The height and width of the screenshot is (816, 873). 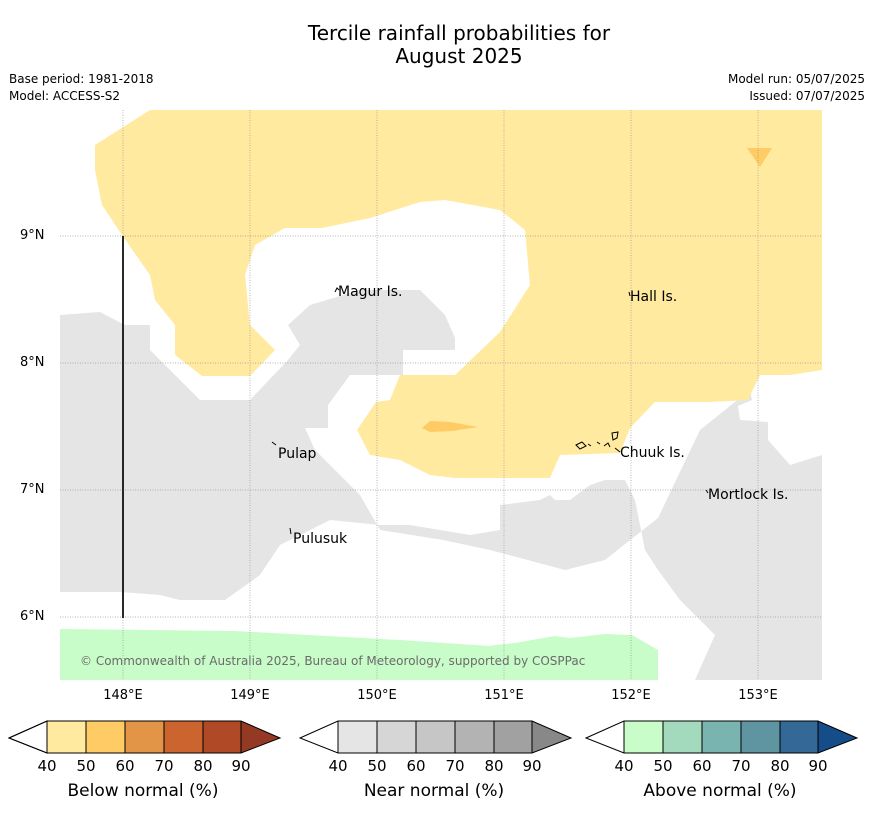 What do you see at coordinates (759, 157) in the screenshot?
I see `below-50-patch-north` at bounding box center [759, 157].